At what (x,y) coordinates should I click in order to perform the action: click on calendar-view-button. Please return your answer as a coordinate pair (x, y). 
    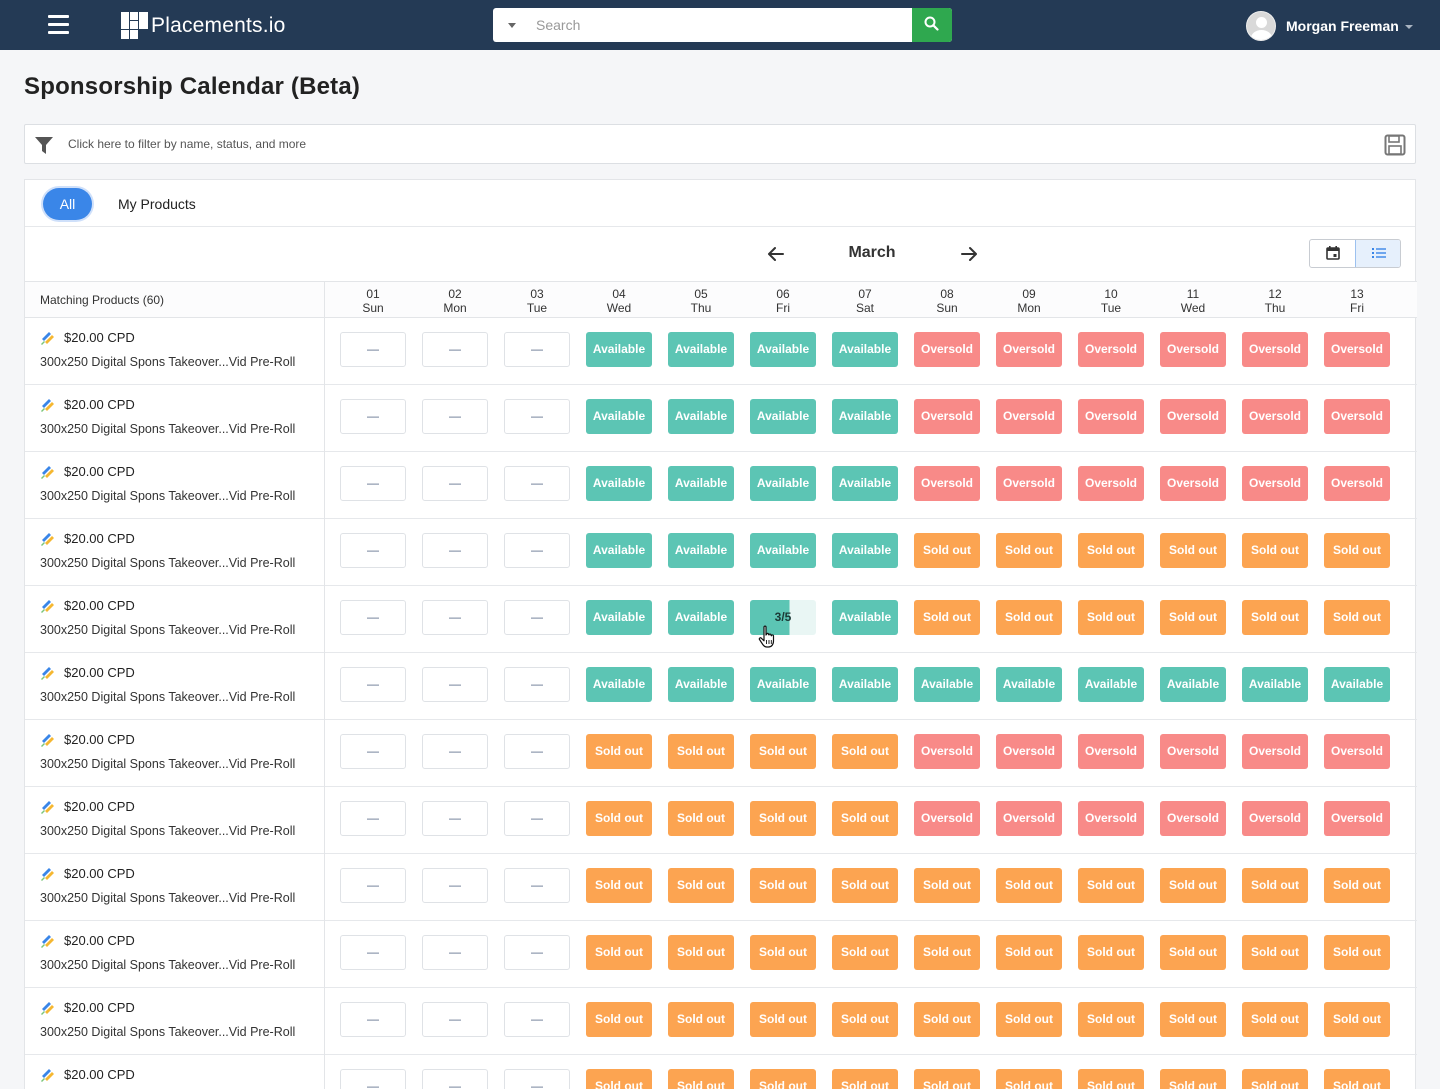
    Looking at the image, I should click on (1332, 253).